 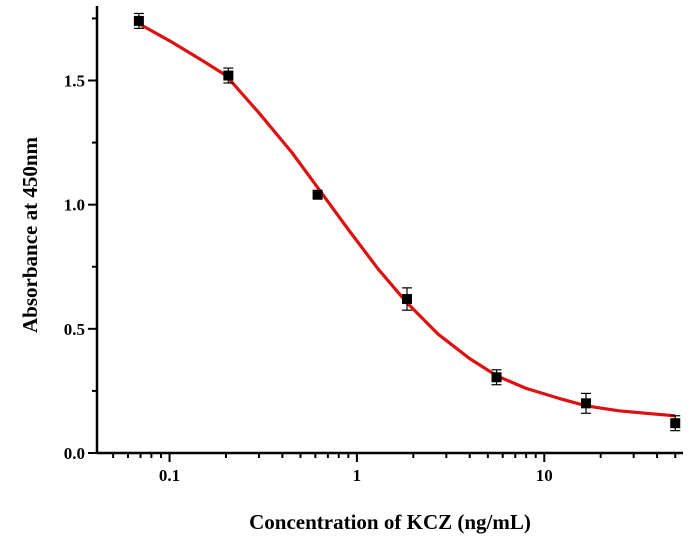 I want to click on x-tick-label: 0.1, so click(x=169, y=475).